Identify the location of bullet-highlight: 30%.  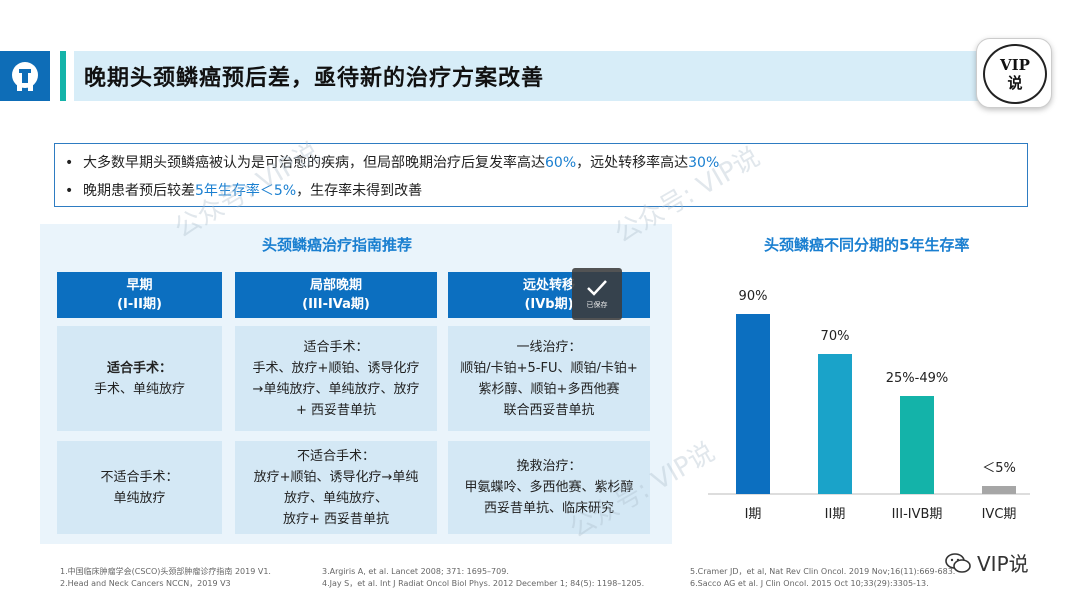
(704, 163).